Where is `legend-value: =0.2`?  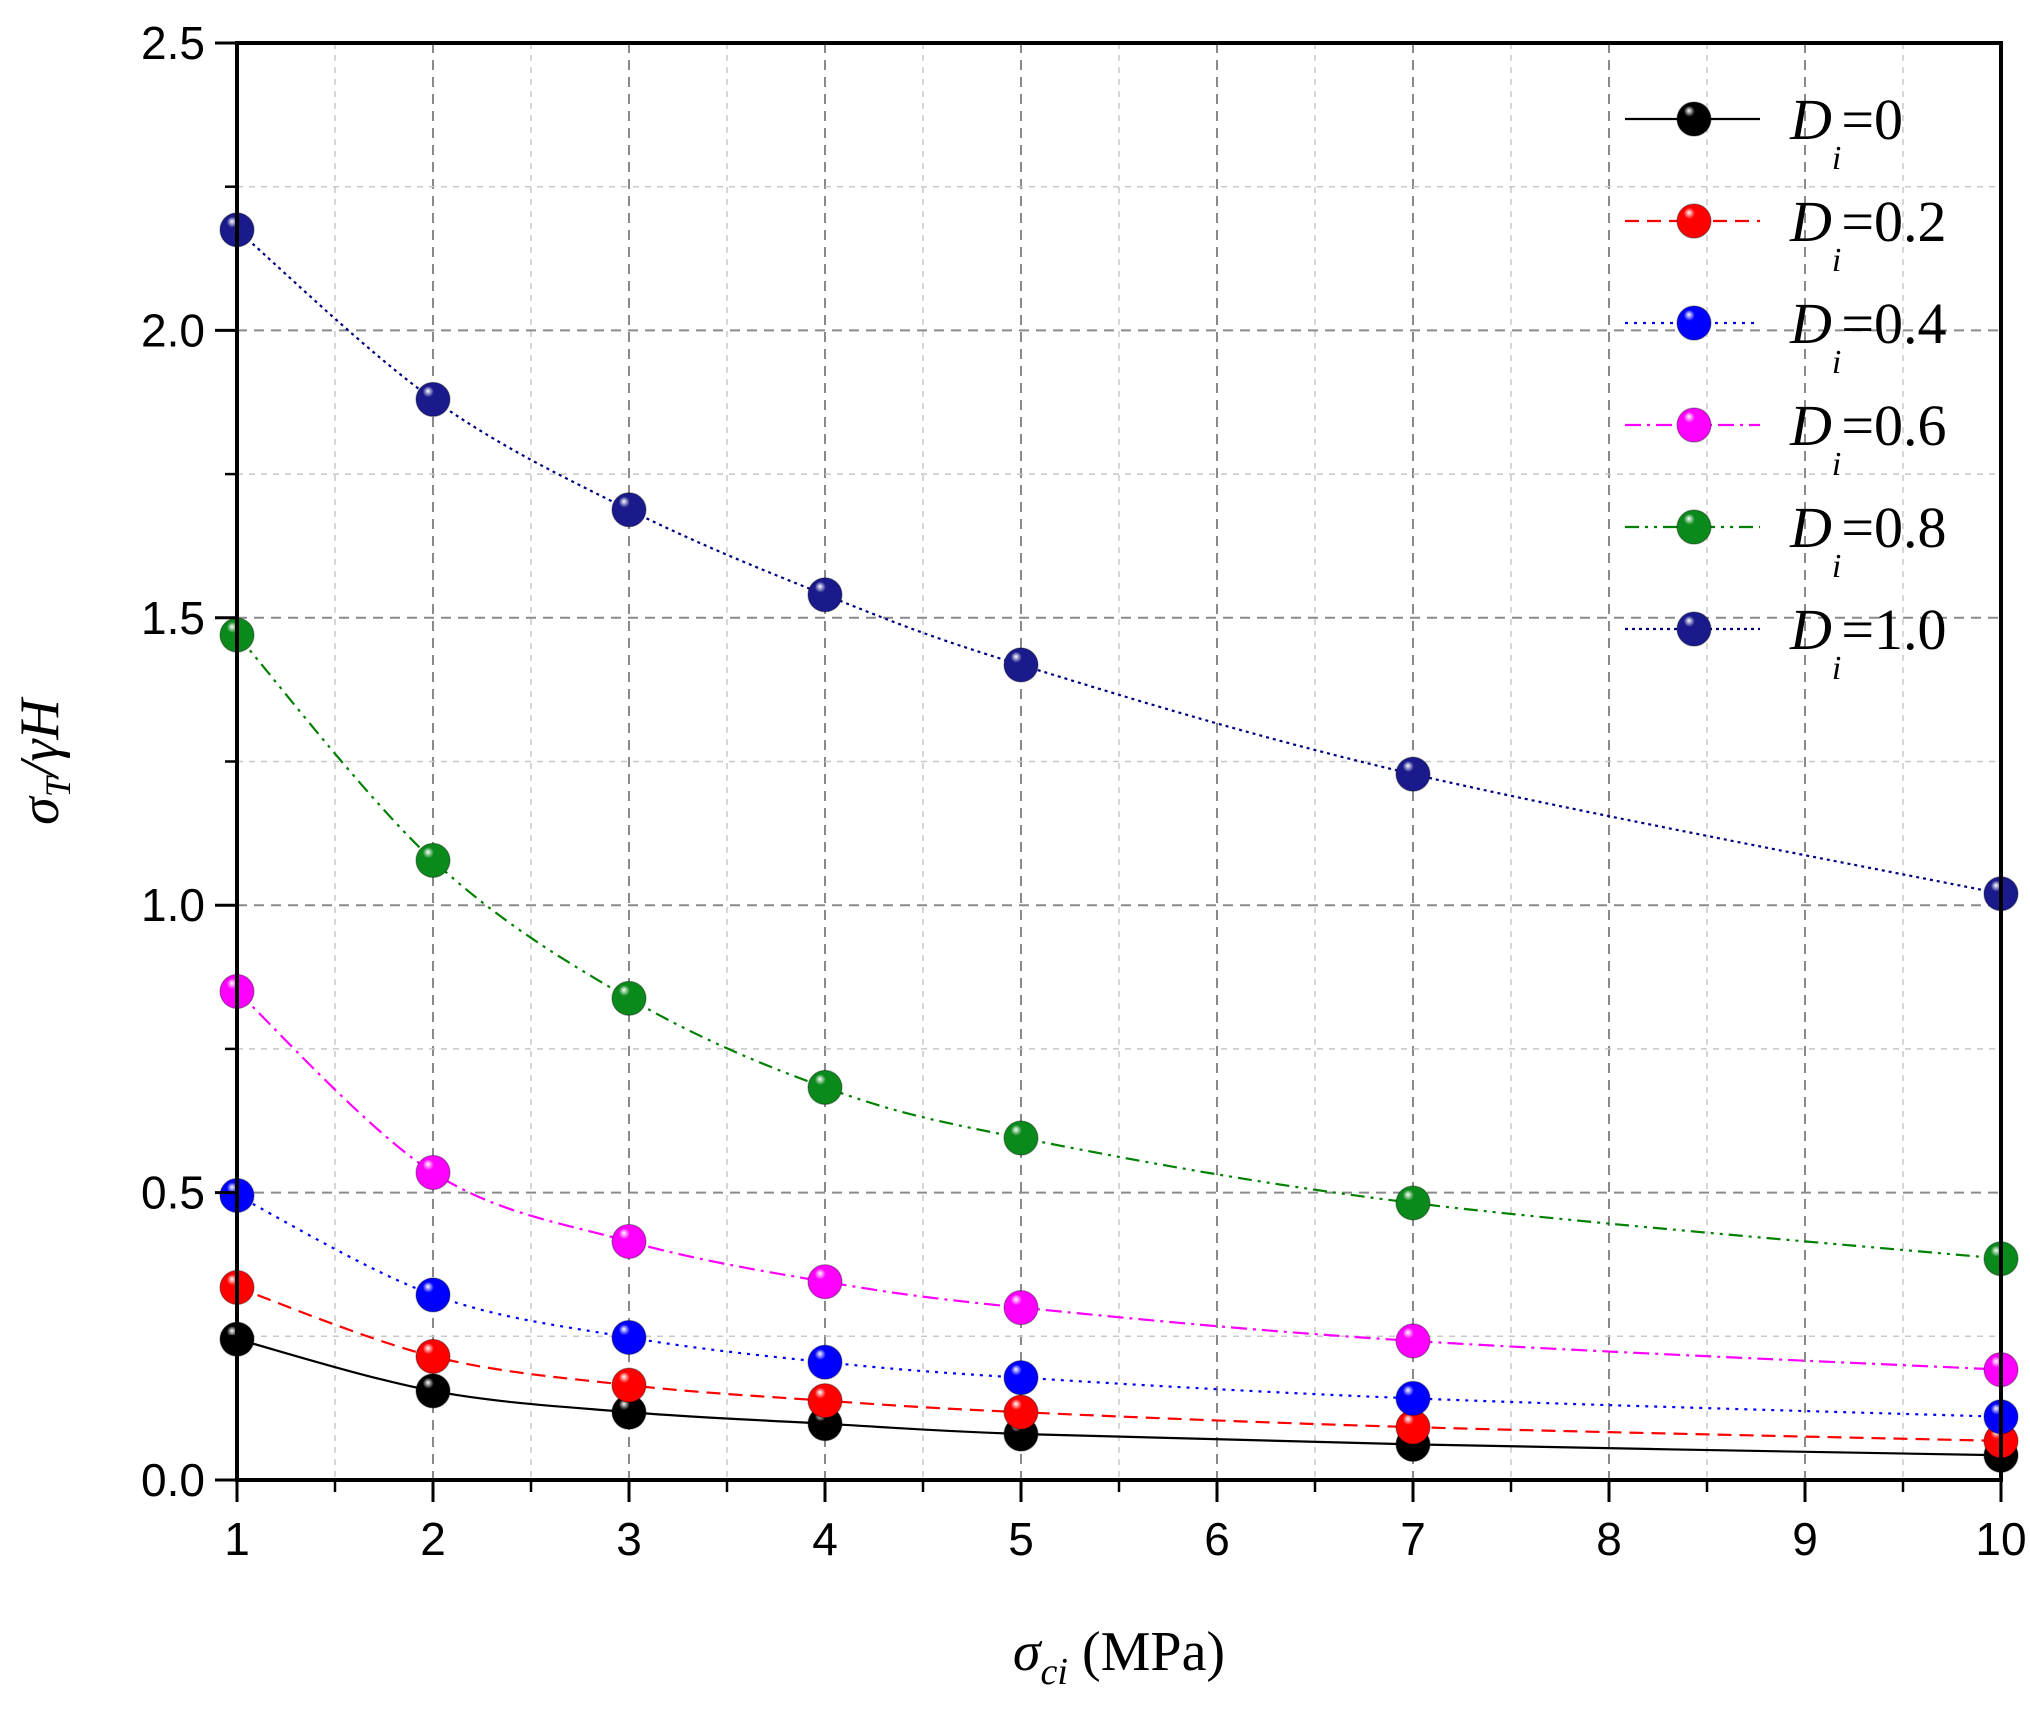
legend-value: =0.2 is located at coordinates (1893, 221).